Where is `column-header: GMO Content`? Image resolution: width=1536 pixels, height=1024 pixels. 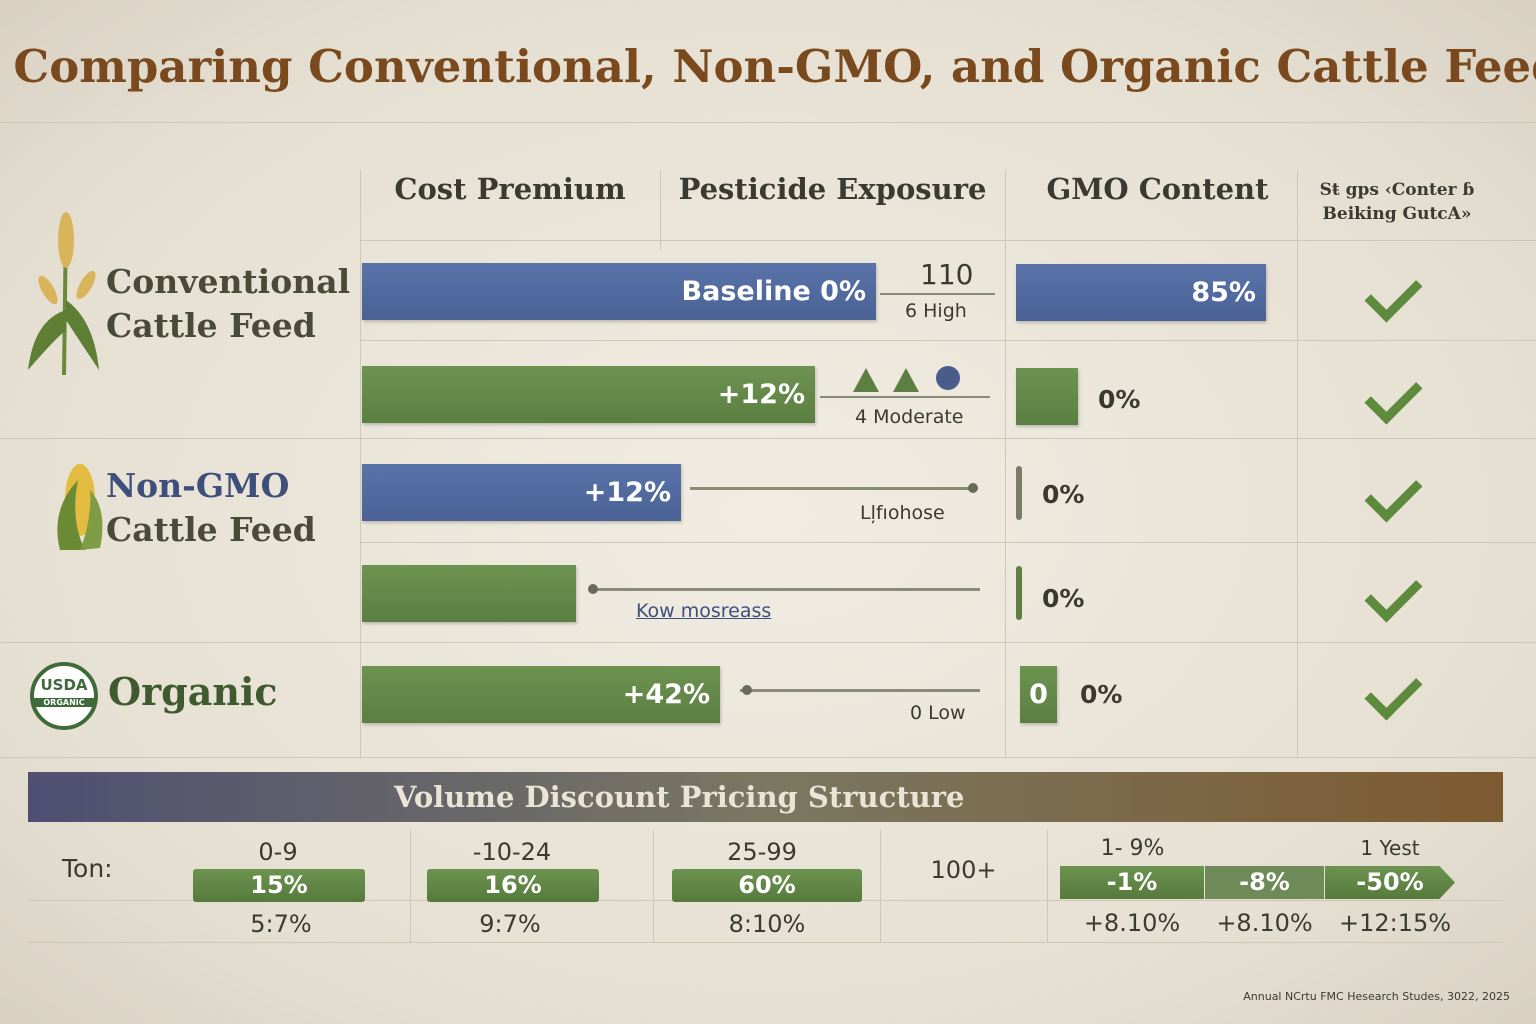 column-header: GMO Content is located at coordinates (1157, 189).